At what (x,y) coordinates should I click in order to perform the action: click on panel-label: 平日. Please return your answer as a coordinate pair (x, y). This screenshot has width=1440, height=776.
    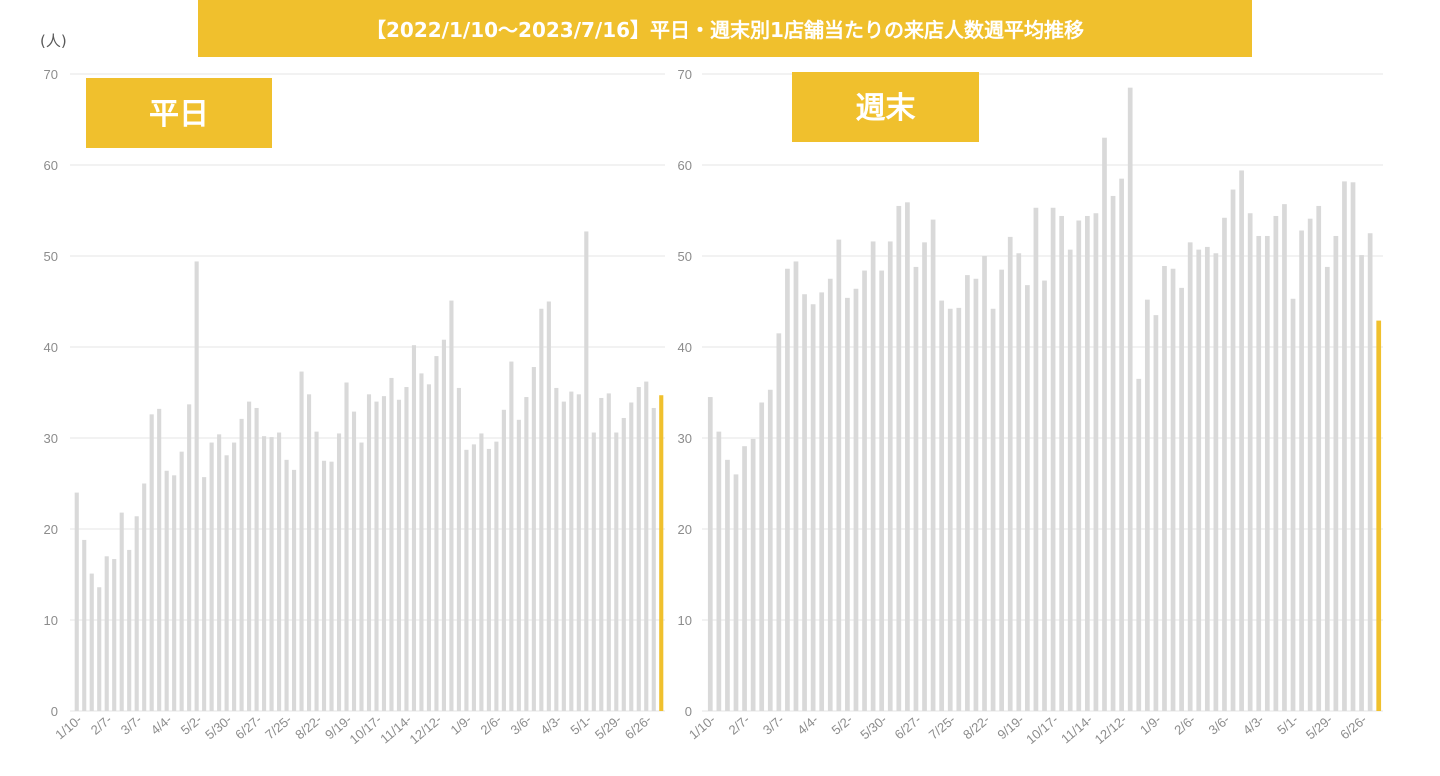
    Looking at the image, I should click on (179, 114).